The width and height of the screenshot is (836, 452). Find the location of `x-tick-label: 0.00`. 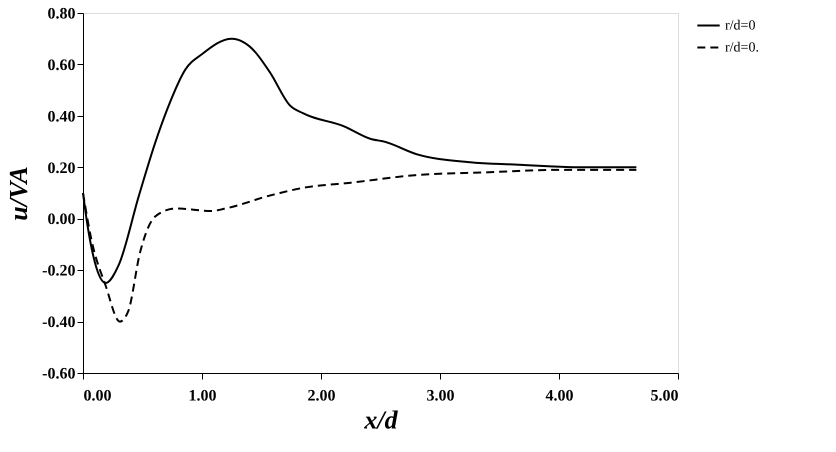

x-tick-label: 0.00 is located at coordinates (98, 396).